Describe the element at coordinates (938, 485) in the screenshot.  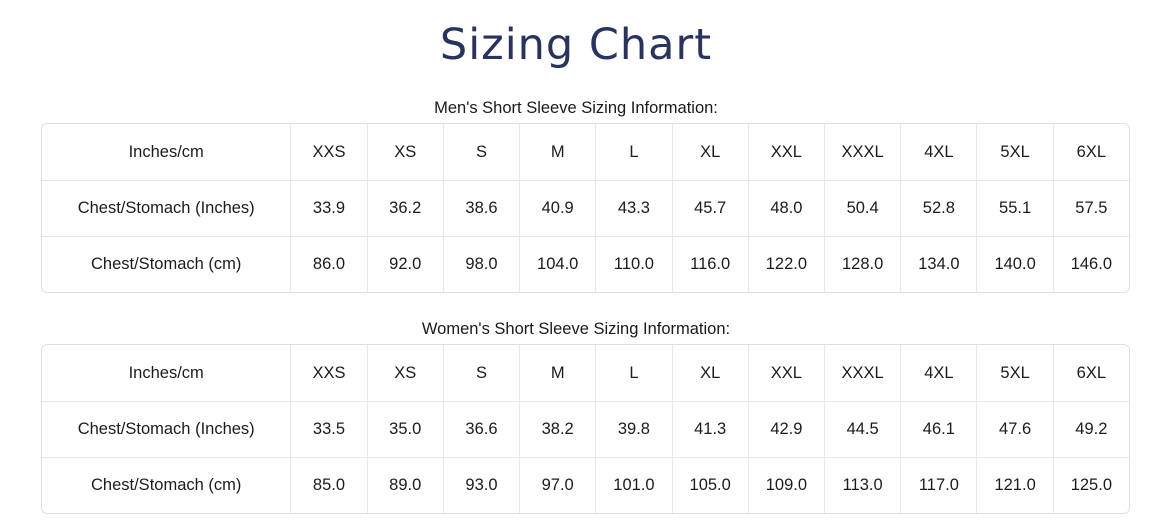
I see `table-cell: 117.0` at that location.